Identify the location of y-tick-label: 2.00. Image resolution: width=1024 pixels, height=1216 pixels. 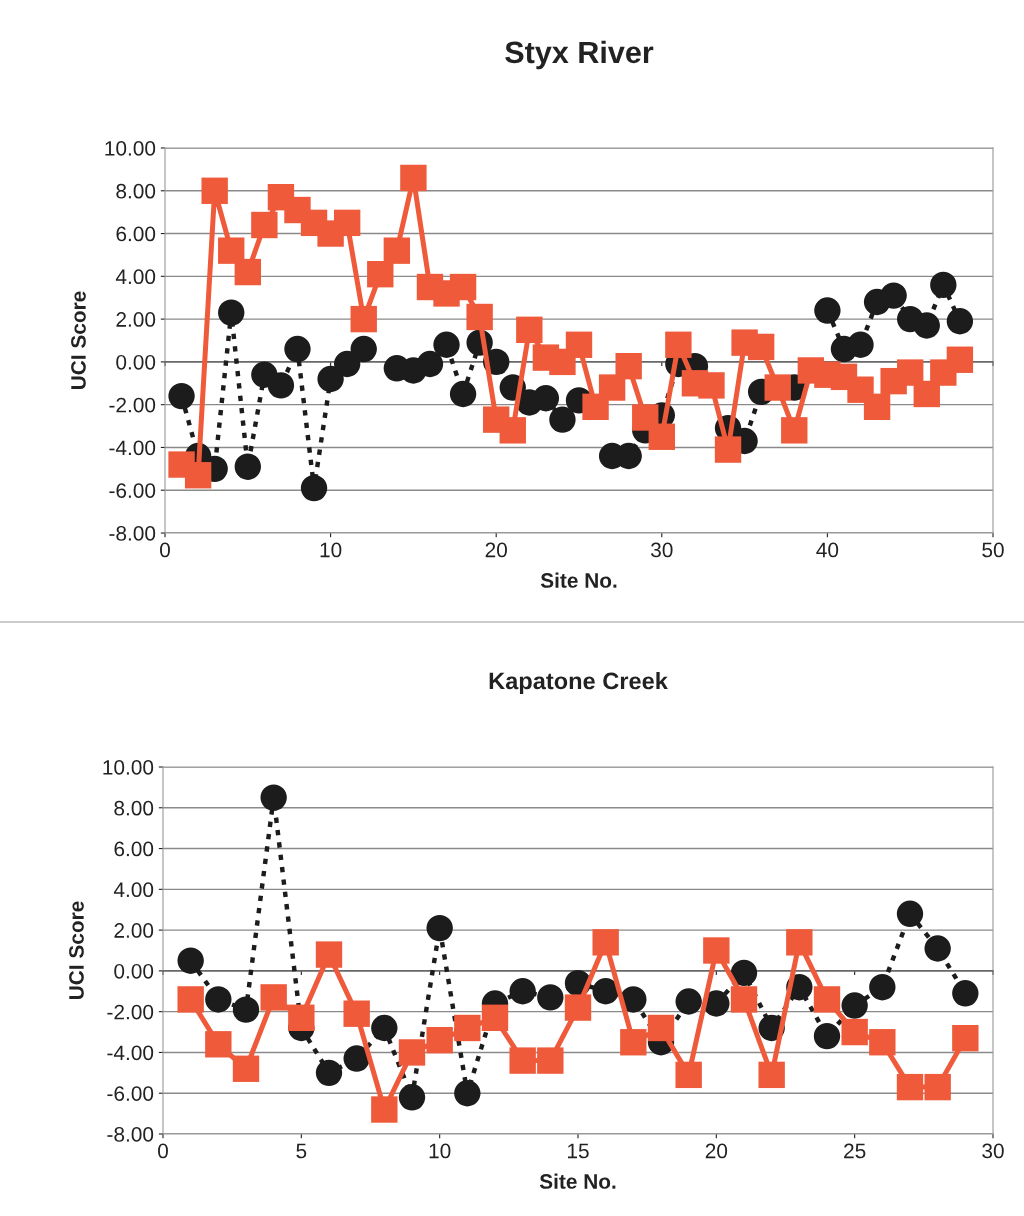
(136, 319).